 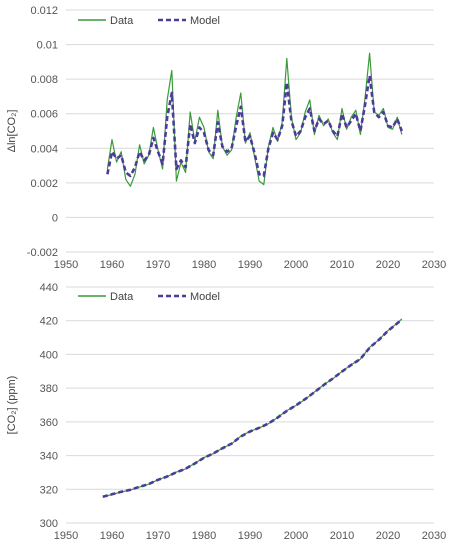 I want to click on y-tick-label: 400, so click(x=49, y=355).